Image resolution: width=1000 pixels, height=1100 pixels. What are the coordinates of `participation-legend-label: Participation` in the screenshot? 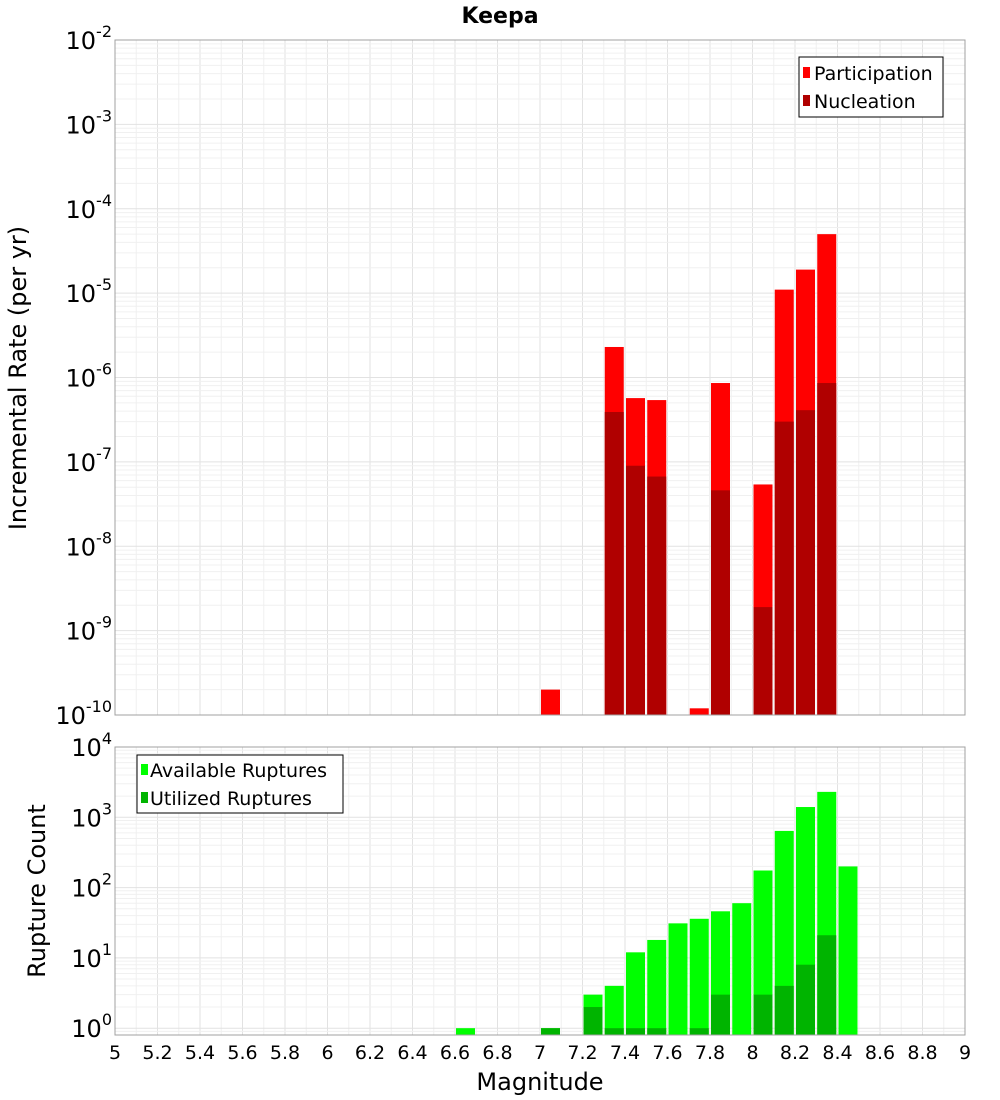 It's located at (873, 74).